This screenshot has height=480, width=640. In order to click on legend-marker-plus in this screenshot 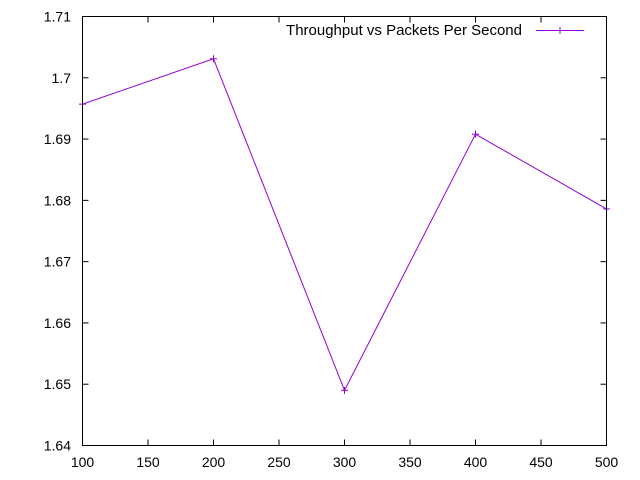, I will do `click(560, 30)`.